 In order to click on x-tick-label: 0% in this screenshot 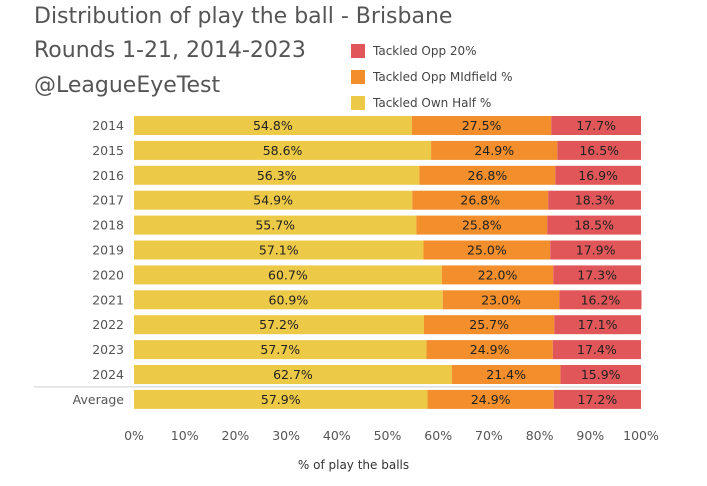, I will do `click(134, 435)`.